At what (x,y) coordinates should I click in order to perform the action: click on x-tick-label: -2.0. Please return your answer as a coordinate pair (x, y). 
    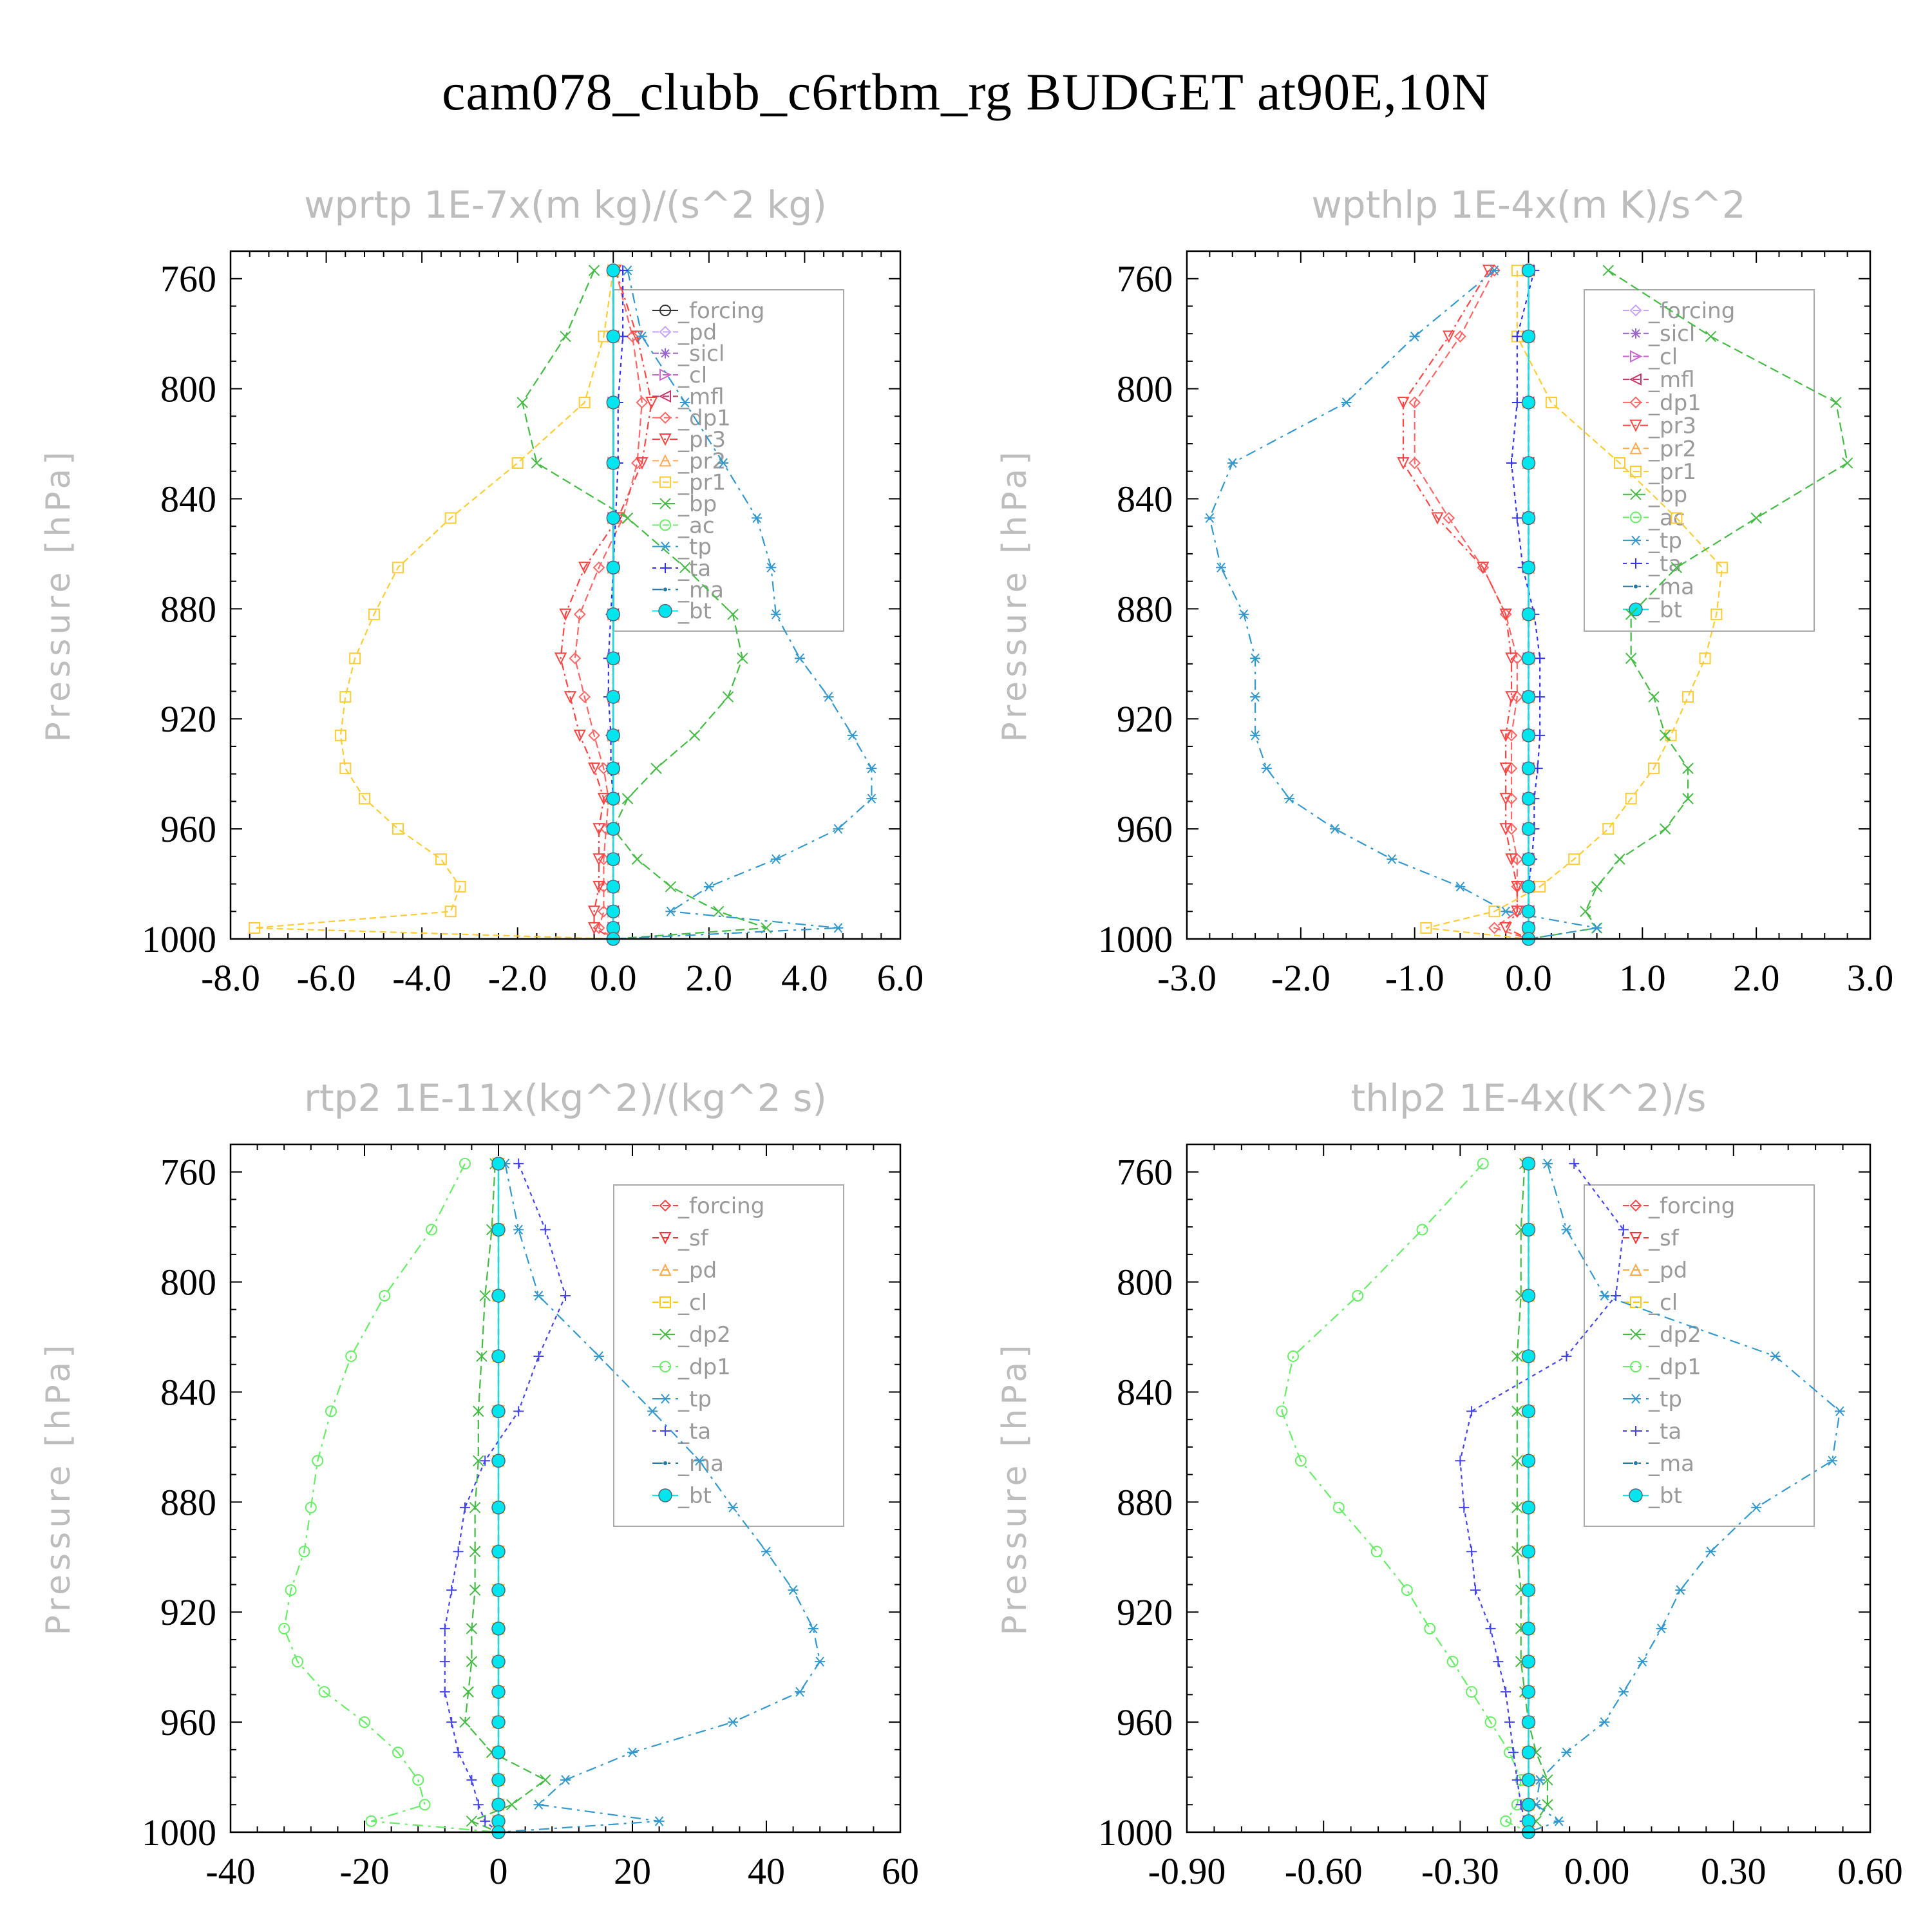
    Looking at the image, I should click on (1301, 978).